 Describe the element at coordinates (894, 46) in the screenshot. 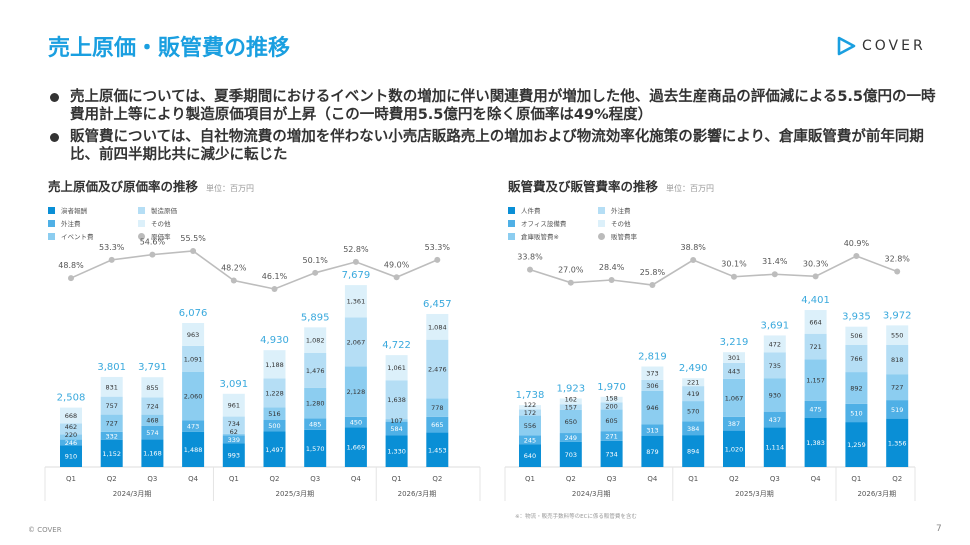

I see `logo-text: COVER` at that location.